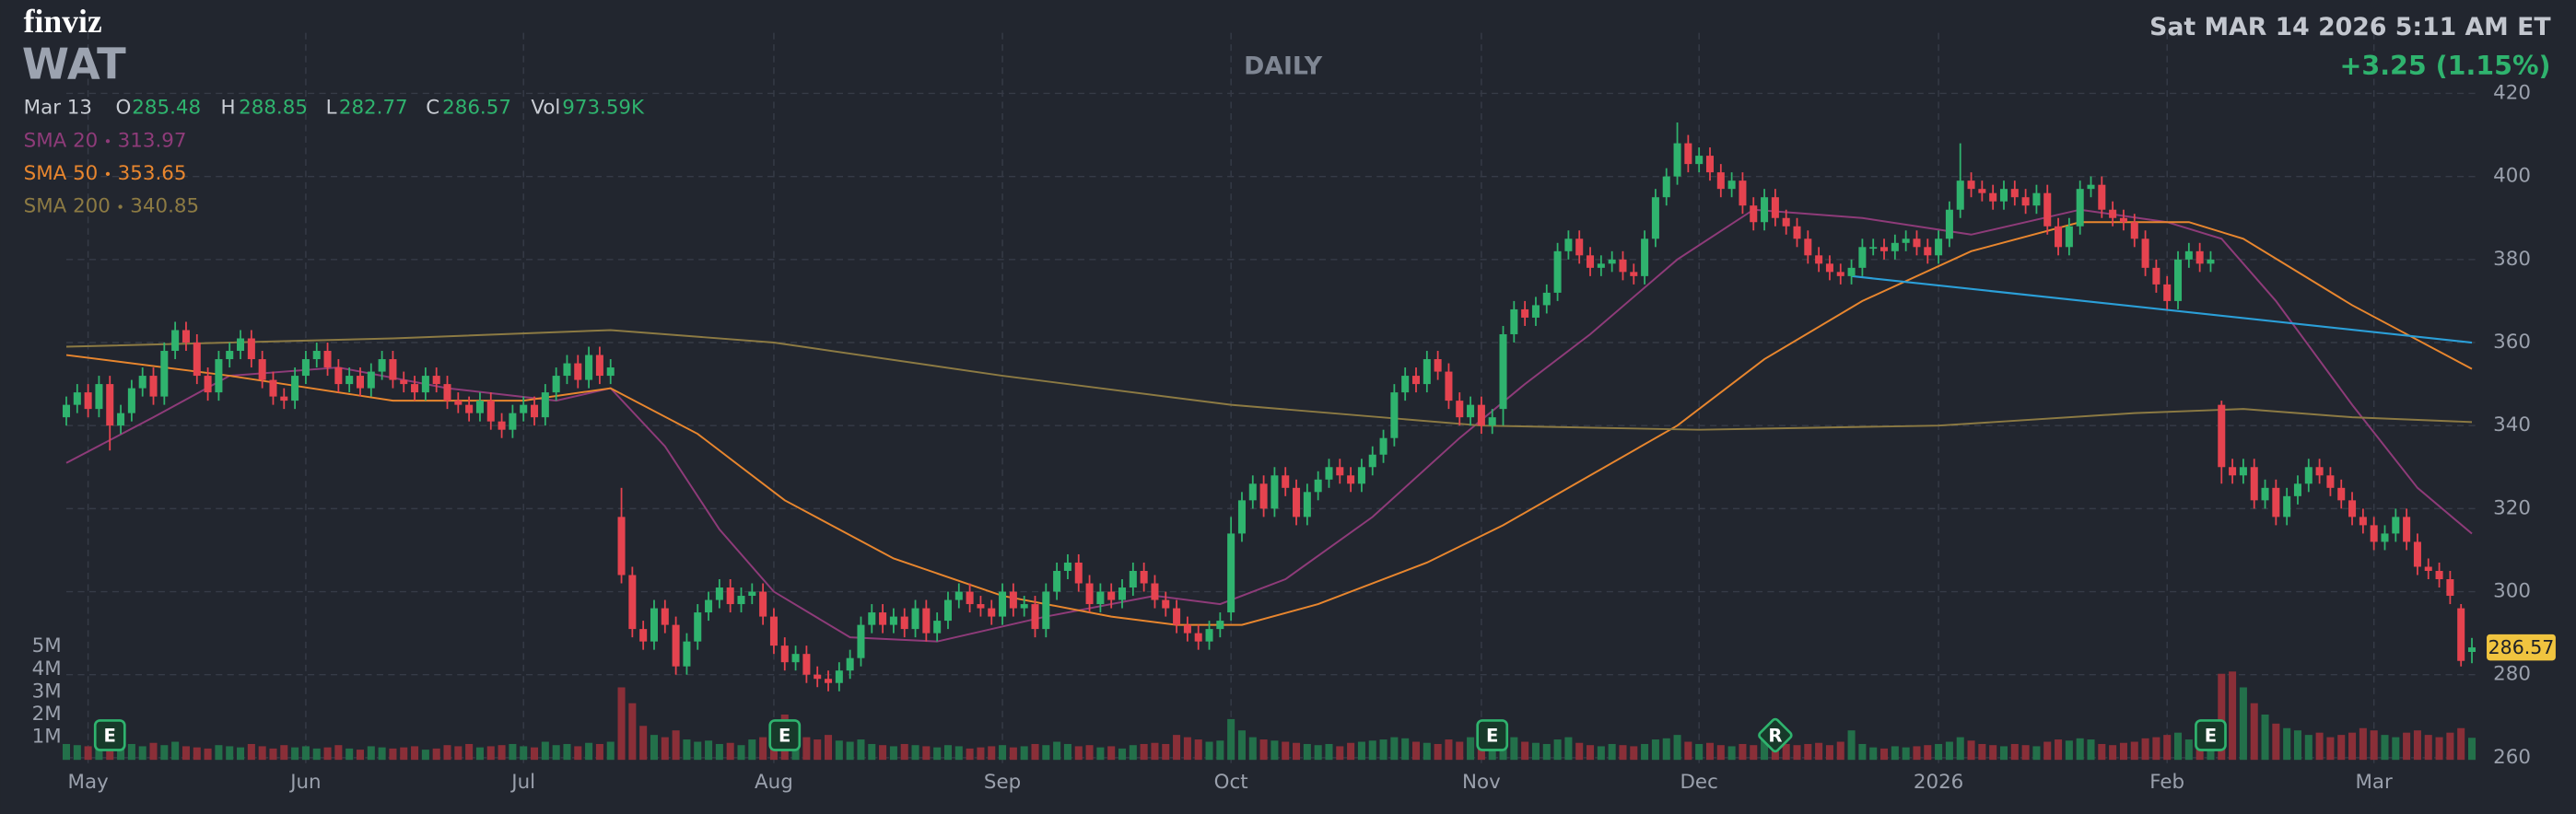 The height and width of the screenshot is (814, 2576). I want to click on volume-tick-label: 4M, so click(47, 668).